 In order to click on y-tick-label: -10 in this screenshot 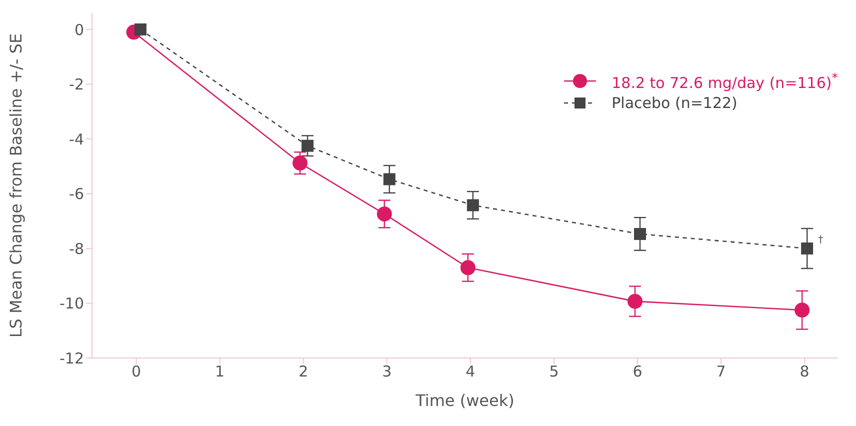, I will do `click(72, 303)`.